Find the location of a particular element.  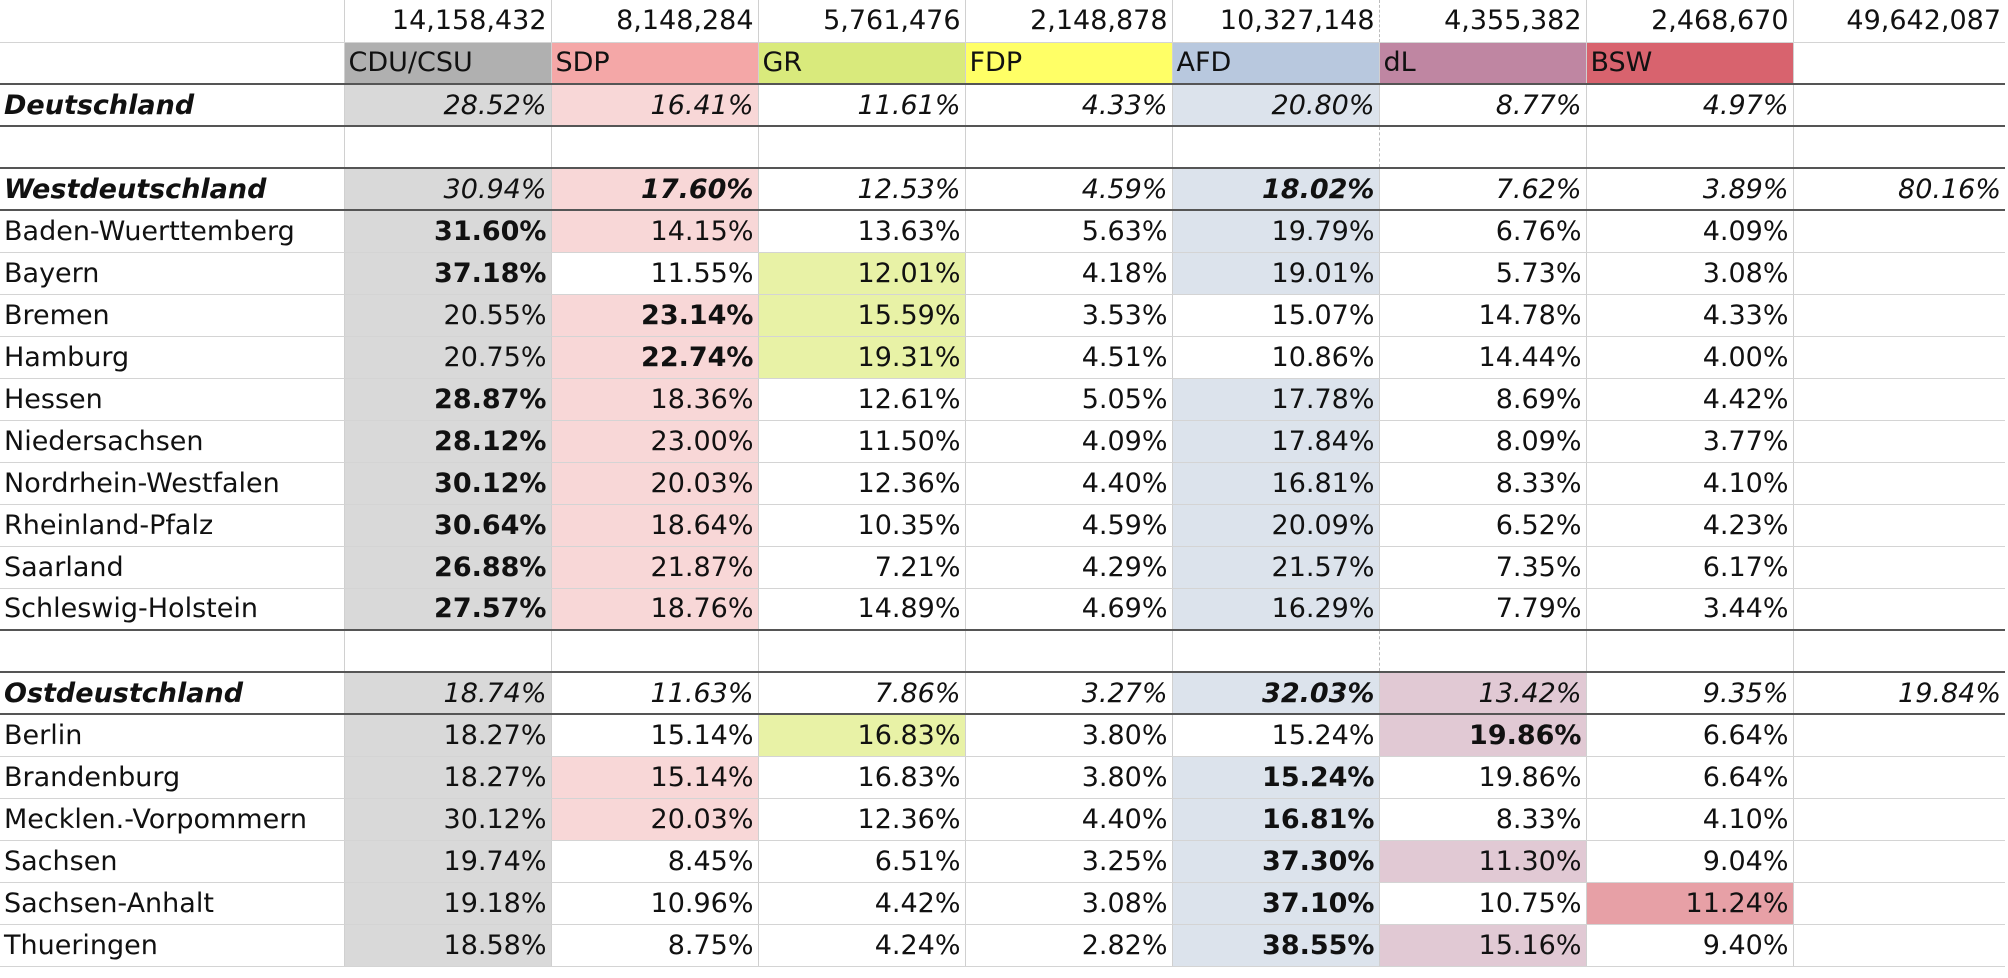

cell-fdp: 3.27% is located at coordinates (1069, 693).